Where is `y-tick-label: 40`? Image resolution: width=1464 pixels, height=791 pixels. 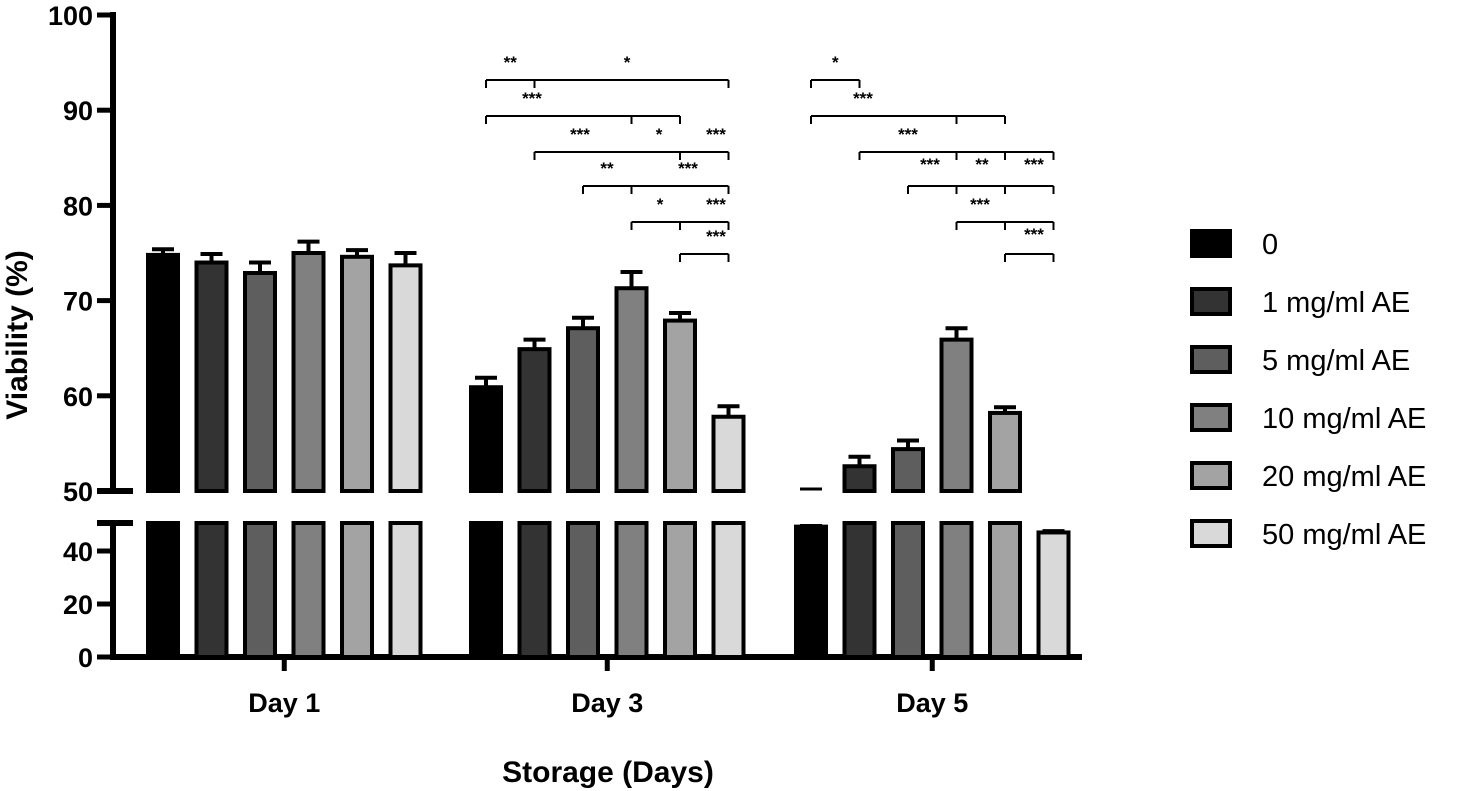 y-tick-label: 40 is located at coordinates (78, 552).